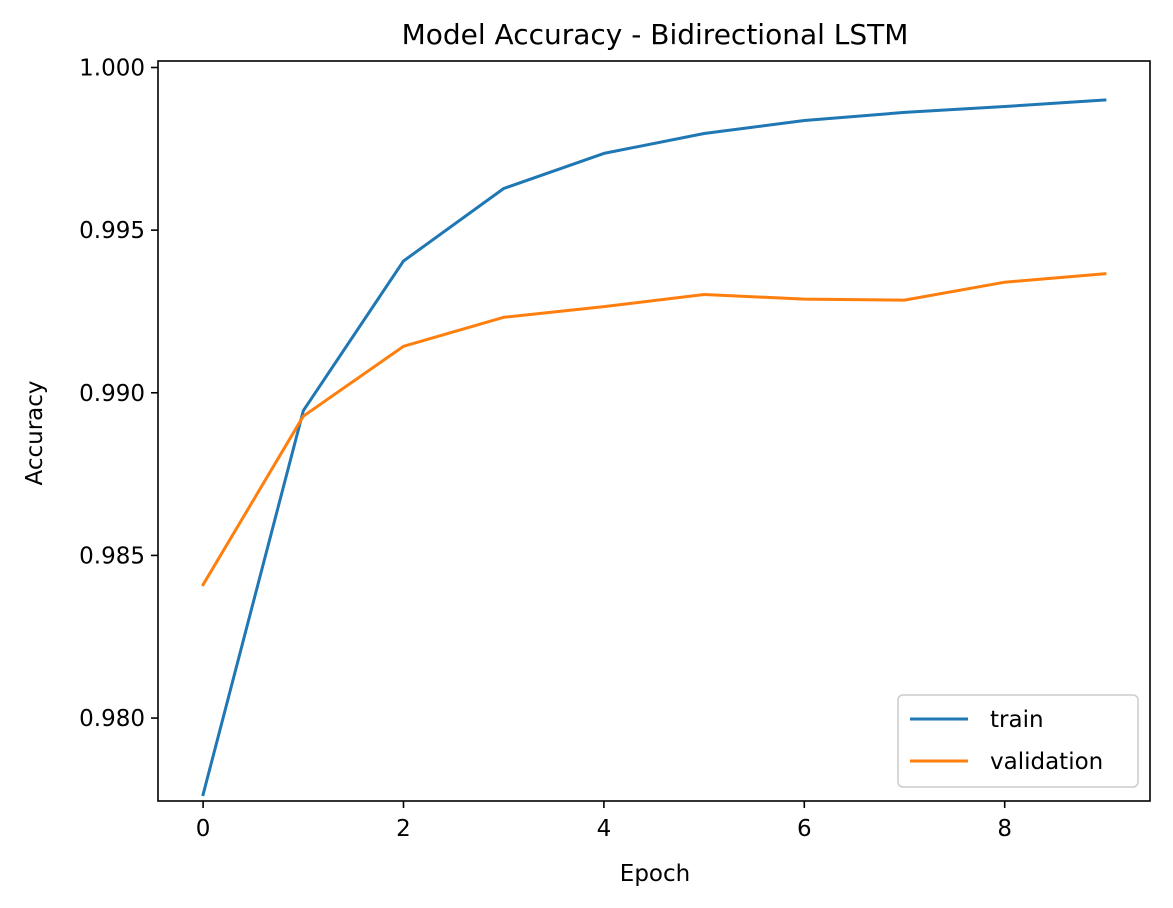  Describe the element at coordinates (203, 829) in the screenshot. I see `x-tick-label: 0` at that location.